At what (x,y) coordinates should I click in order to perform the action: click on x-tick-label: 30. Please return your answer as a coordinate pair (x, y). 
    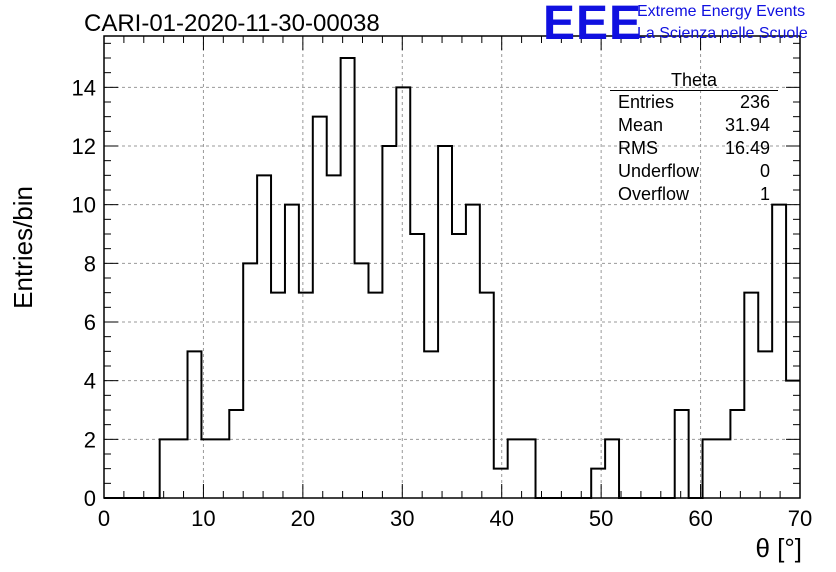
    Looking at the image, I should click on (402, 518).